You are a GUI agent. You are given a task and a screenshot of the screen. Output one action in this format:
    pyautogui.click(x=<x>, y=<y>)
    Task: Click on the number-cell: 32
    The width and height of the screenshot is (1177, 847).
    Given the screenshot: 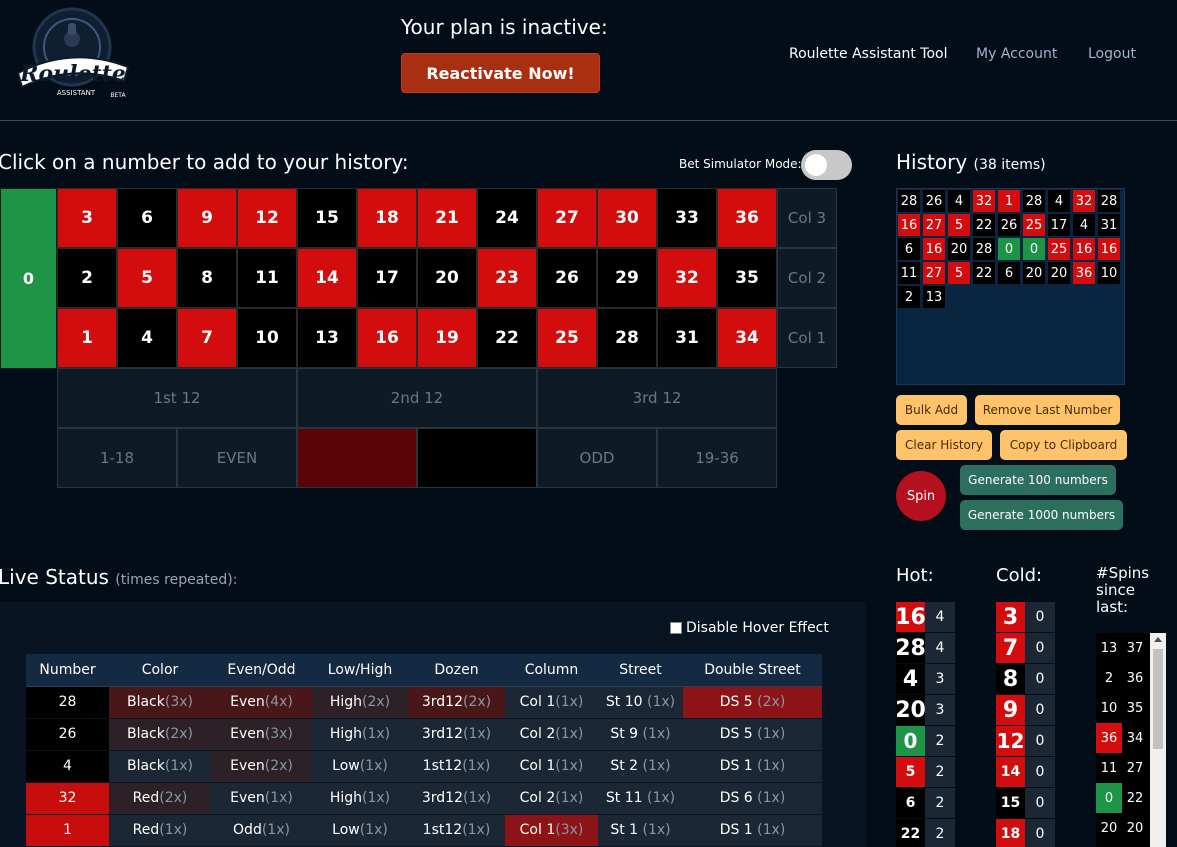 What is the action you would take?
    pyautogui.click(x=687, y=278)
    